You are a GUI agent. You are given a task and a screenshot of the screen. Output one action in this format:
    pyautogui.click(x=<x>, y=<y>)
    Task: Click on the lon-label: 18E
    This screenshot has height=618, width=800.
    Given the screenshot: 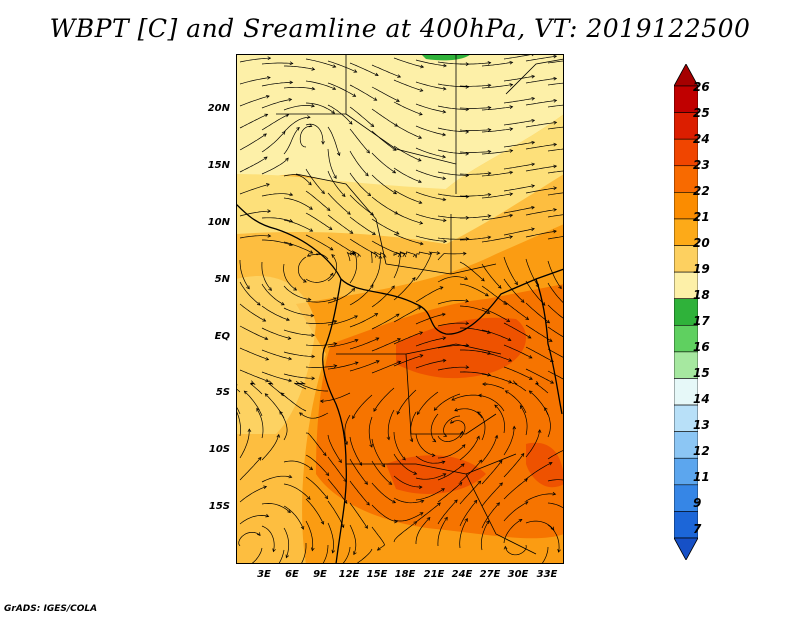 What is the action you would take?
    pyautogui.click(x=405, y=574)
    